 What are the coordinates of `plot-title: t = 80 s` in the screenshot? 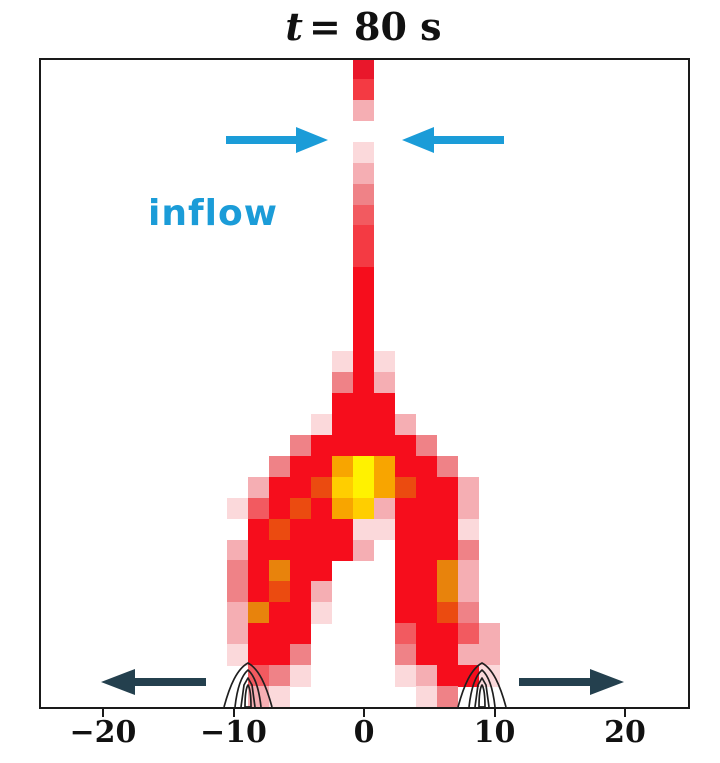 It's located at (363, 26).